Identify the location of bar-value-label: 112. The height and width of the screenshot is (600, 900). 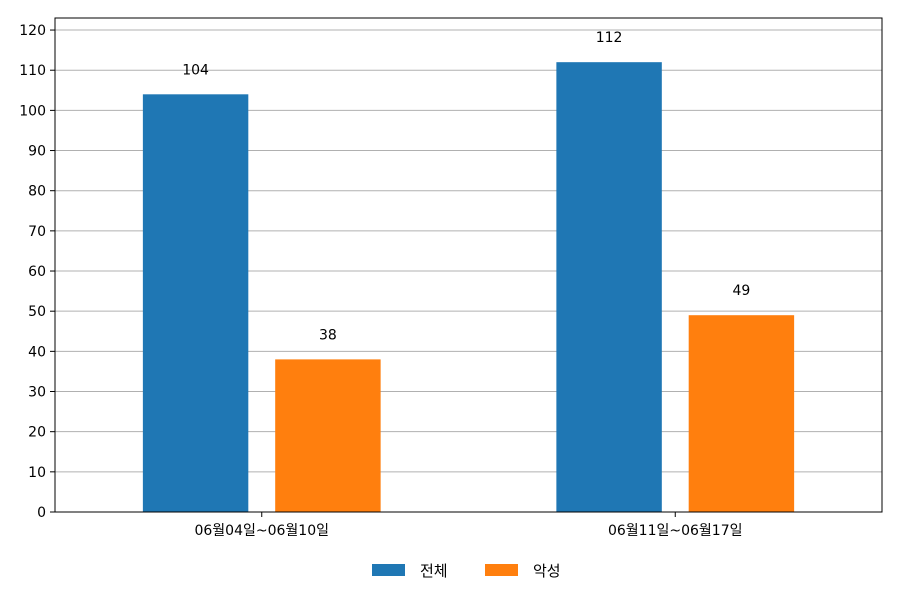
(609, 38).